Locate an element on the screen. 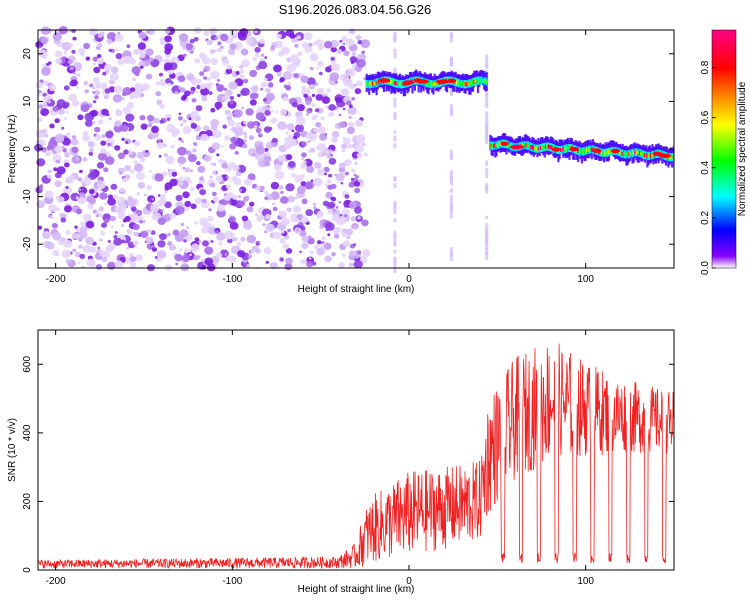  x-tick-label: 100 is located at coordinates (585, 279).